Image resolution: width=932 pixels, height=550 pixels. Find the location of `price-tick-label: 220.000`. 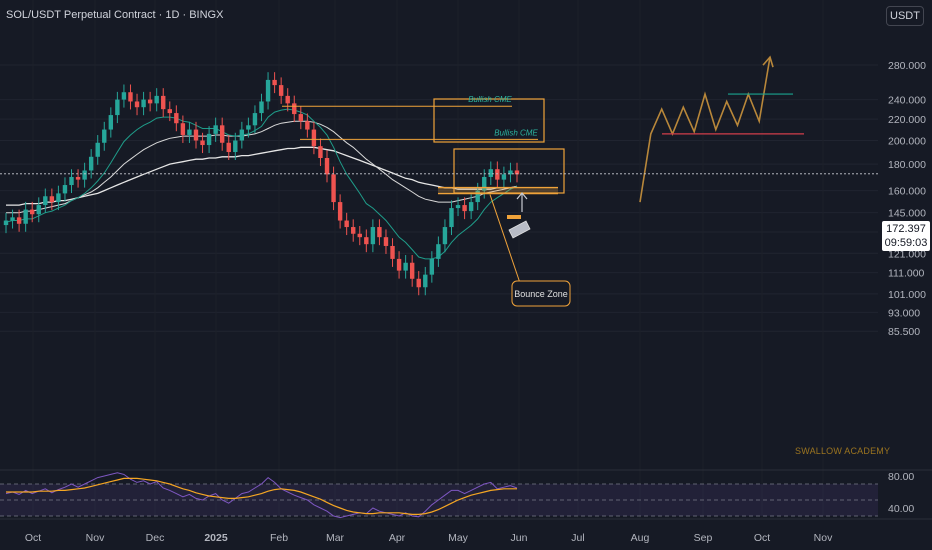

price-tick-label: 220.000 is located at coordinates (907, 120).